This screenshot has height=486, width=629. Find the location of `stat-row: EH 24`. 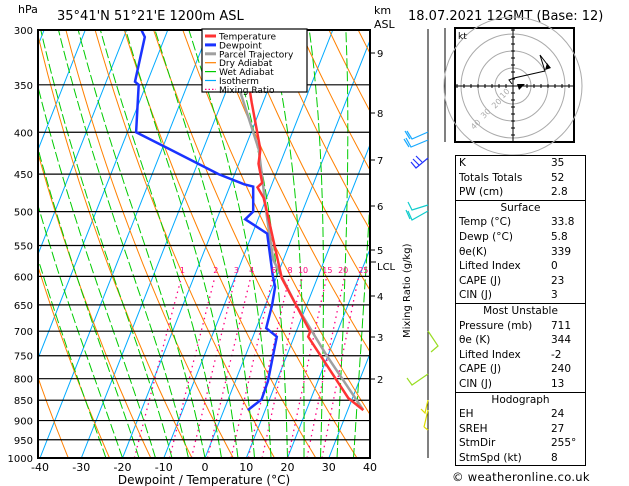

stat-row: EH 24 is located at coordinates (520, 414).